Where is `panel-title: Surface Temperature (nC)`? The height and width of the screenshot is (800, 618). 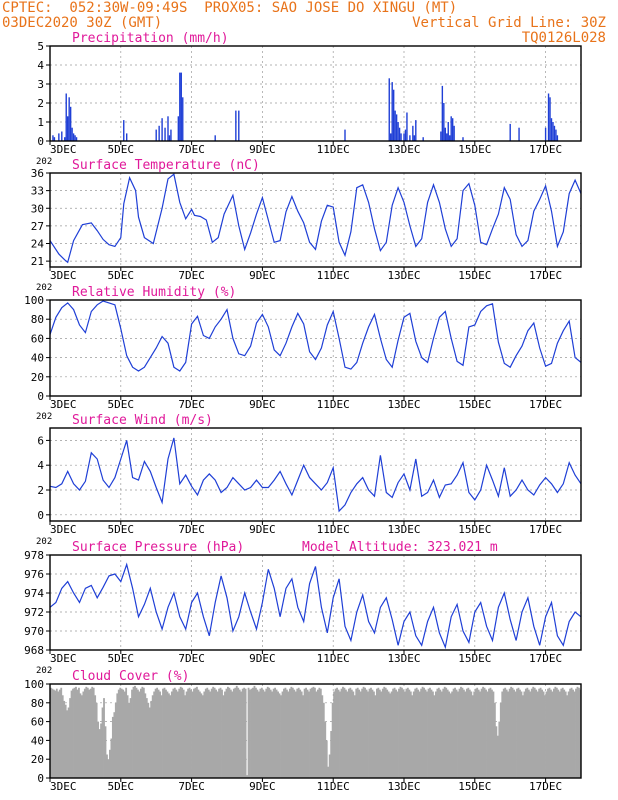
panel-title: Surface Temperature (nC) is located at coordinates (166, 165).